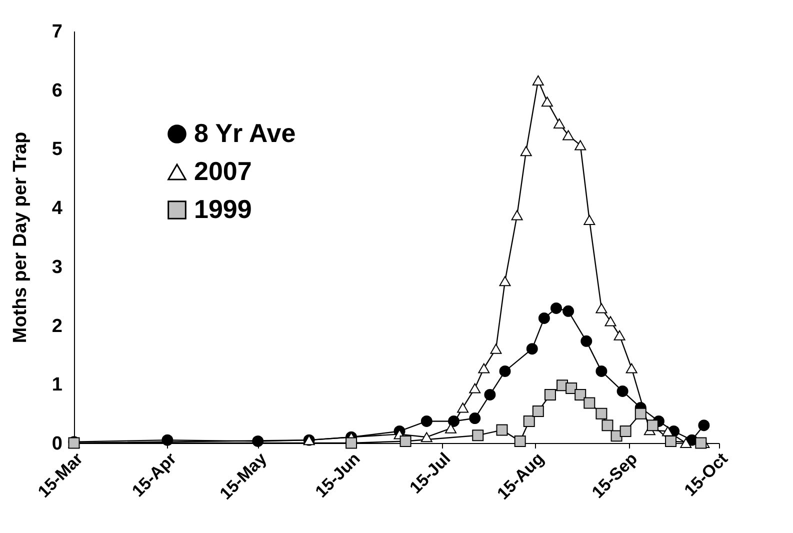  I want to click on legend-label: 2007, so click(223, 171).